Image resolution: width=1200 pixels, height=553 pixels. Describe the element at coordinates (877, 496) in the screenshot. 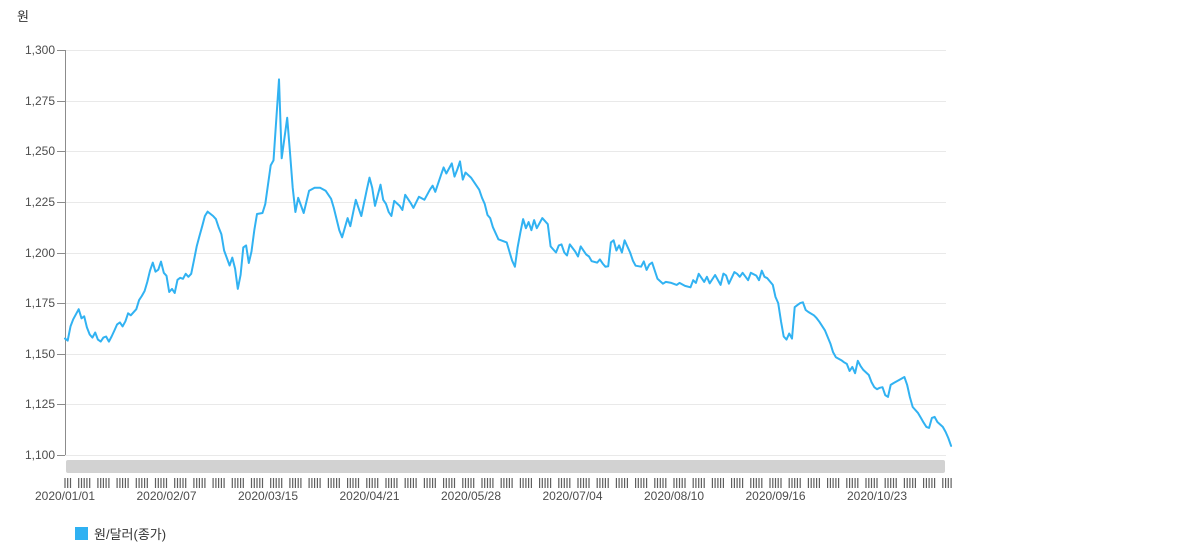

I see `x-axis-tick-label: 2020/10/23` at that location.